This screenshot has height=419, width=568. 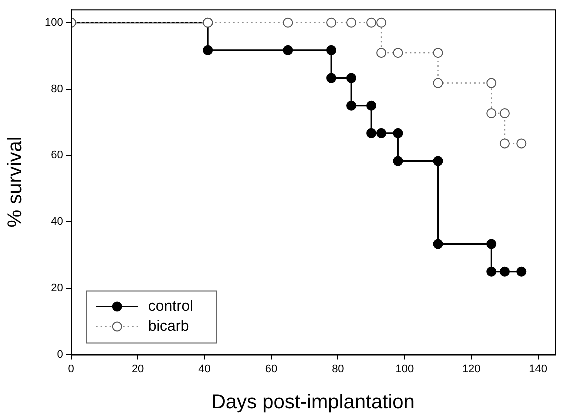 What do you see at coordinates (169, 326) in the screenshot?
I see `legend-label: bicarb` at bounding box center [169, 326].